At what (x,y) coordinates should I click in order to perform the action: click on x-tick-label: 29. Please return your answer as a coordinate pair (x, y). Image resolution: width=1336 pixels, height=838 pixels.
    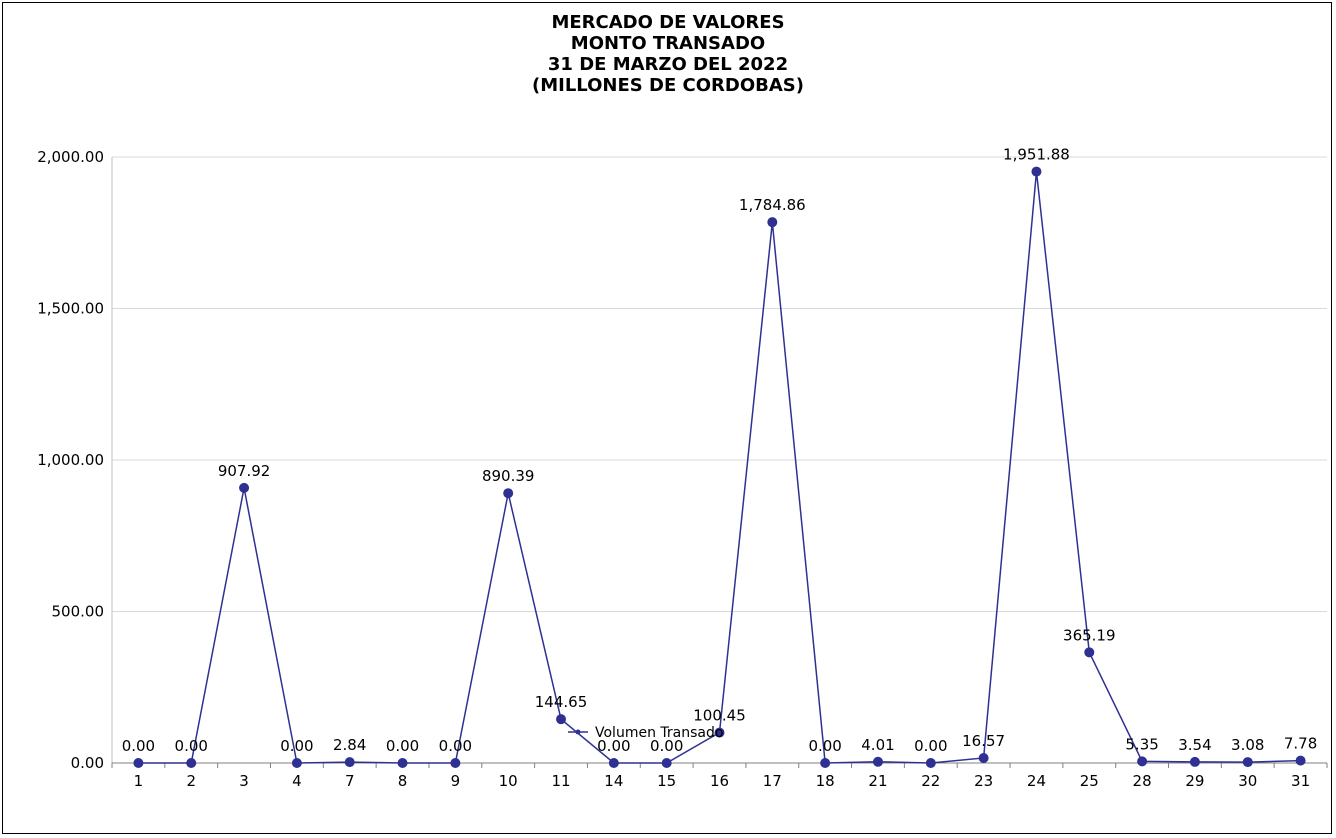
    Looking at the image, I should click on (1194, 781).